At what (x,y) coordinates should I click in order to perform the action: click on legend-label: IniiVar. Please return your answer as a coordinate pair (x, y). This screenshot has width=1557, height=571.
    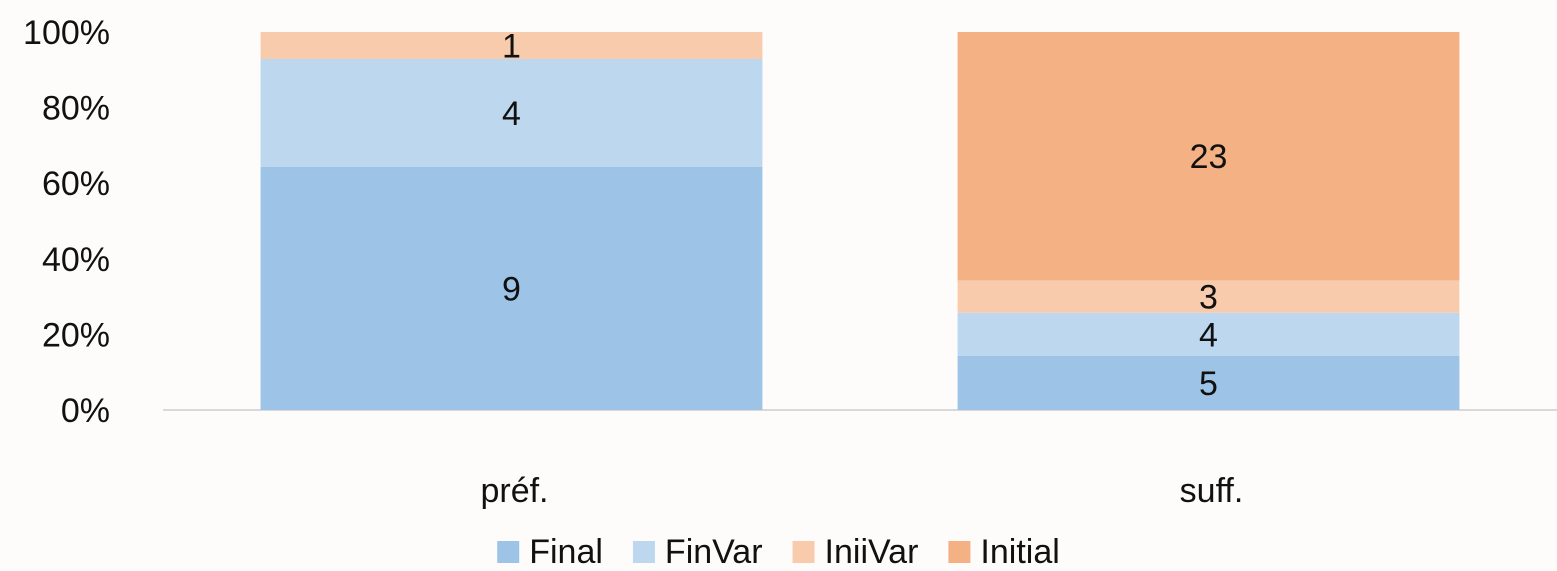
    Looking at the image, I should click on (872, 552).